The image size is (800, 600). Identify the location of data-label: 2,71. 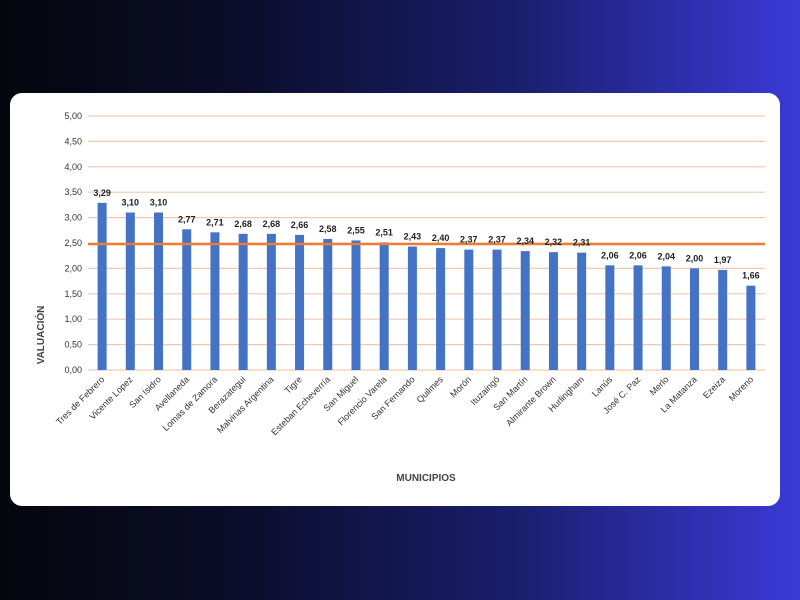
(215, 222).